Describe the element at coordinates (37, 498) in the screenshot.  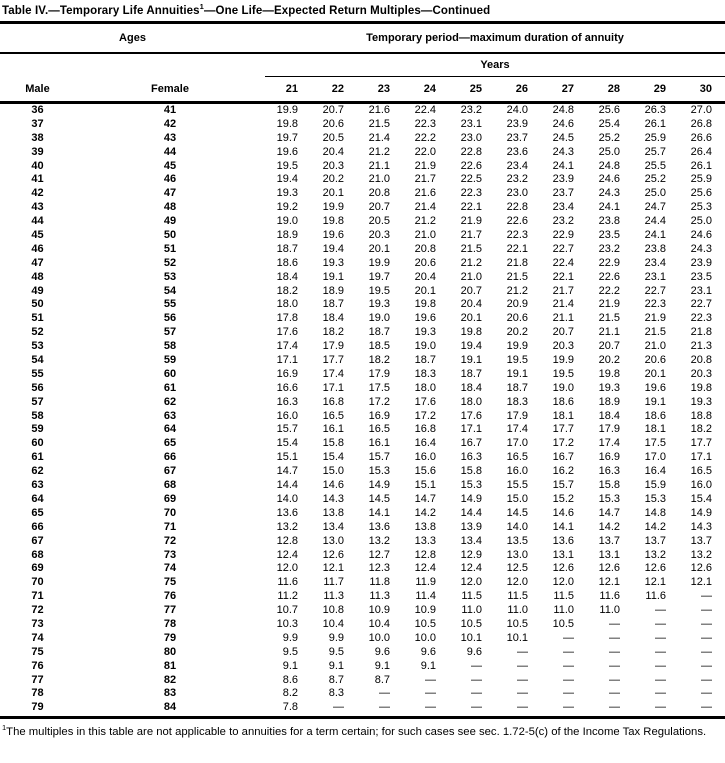
I see `male-age-cell: 64` at that location.